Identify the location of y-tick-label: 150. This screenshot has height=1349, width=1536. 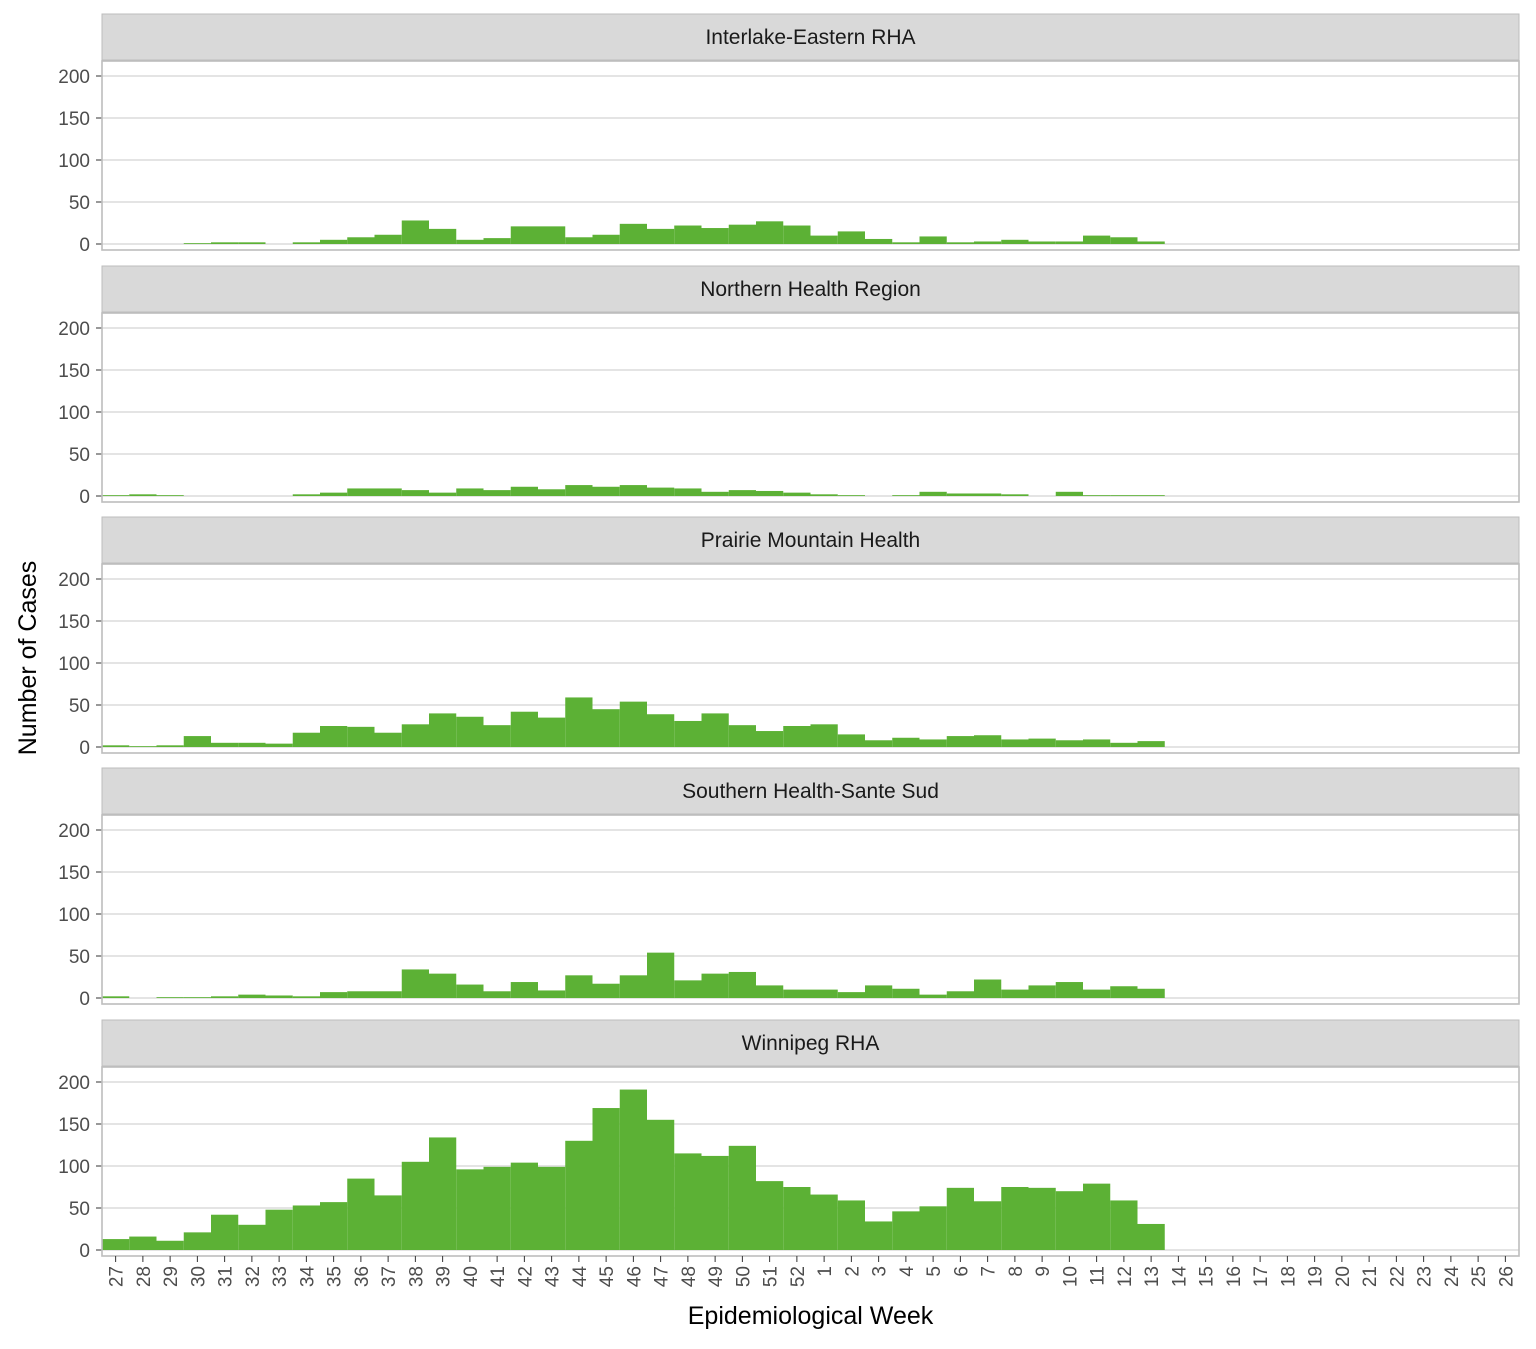
(74, 371).